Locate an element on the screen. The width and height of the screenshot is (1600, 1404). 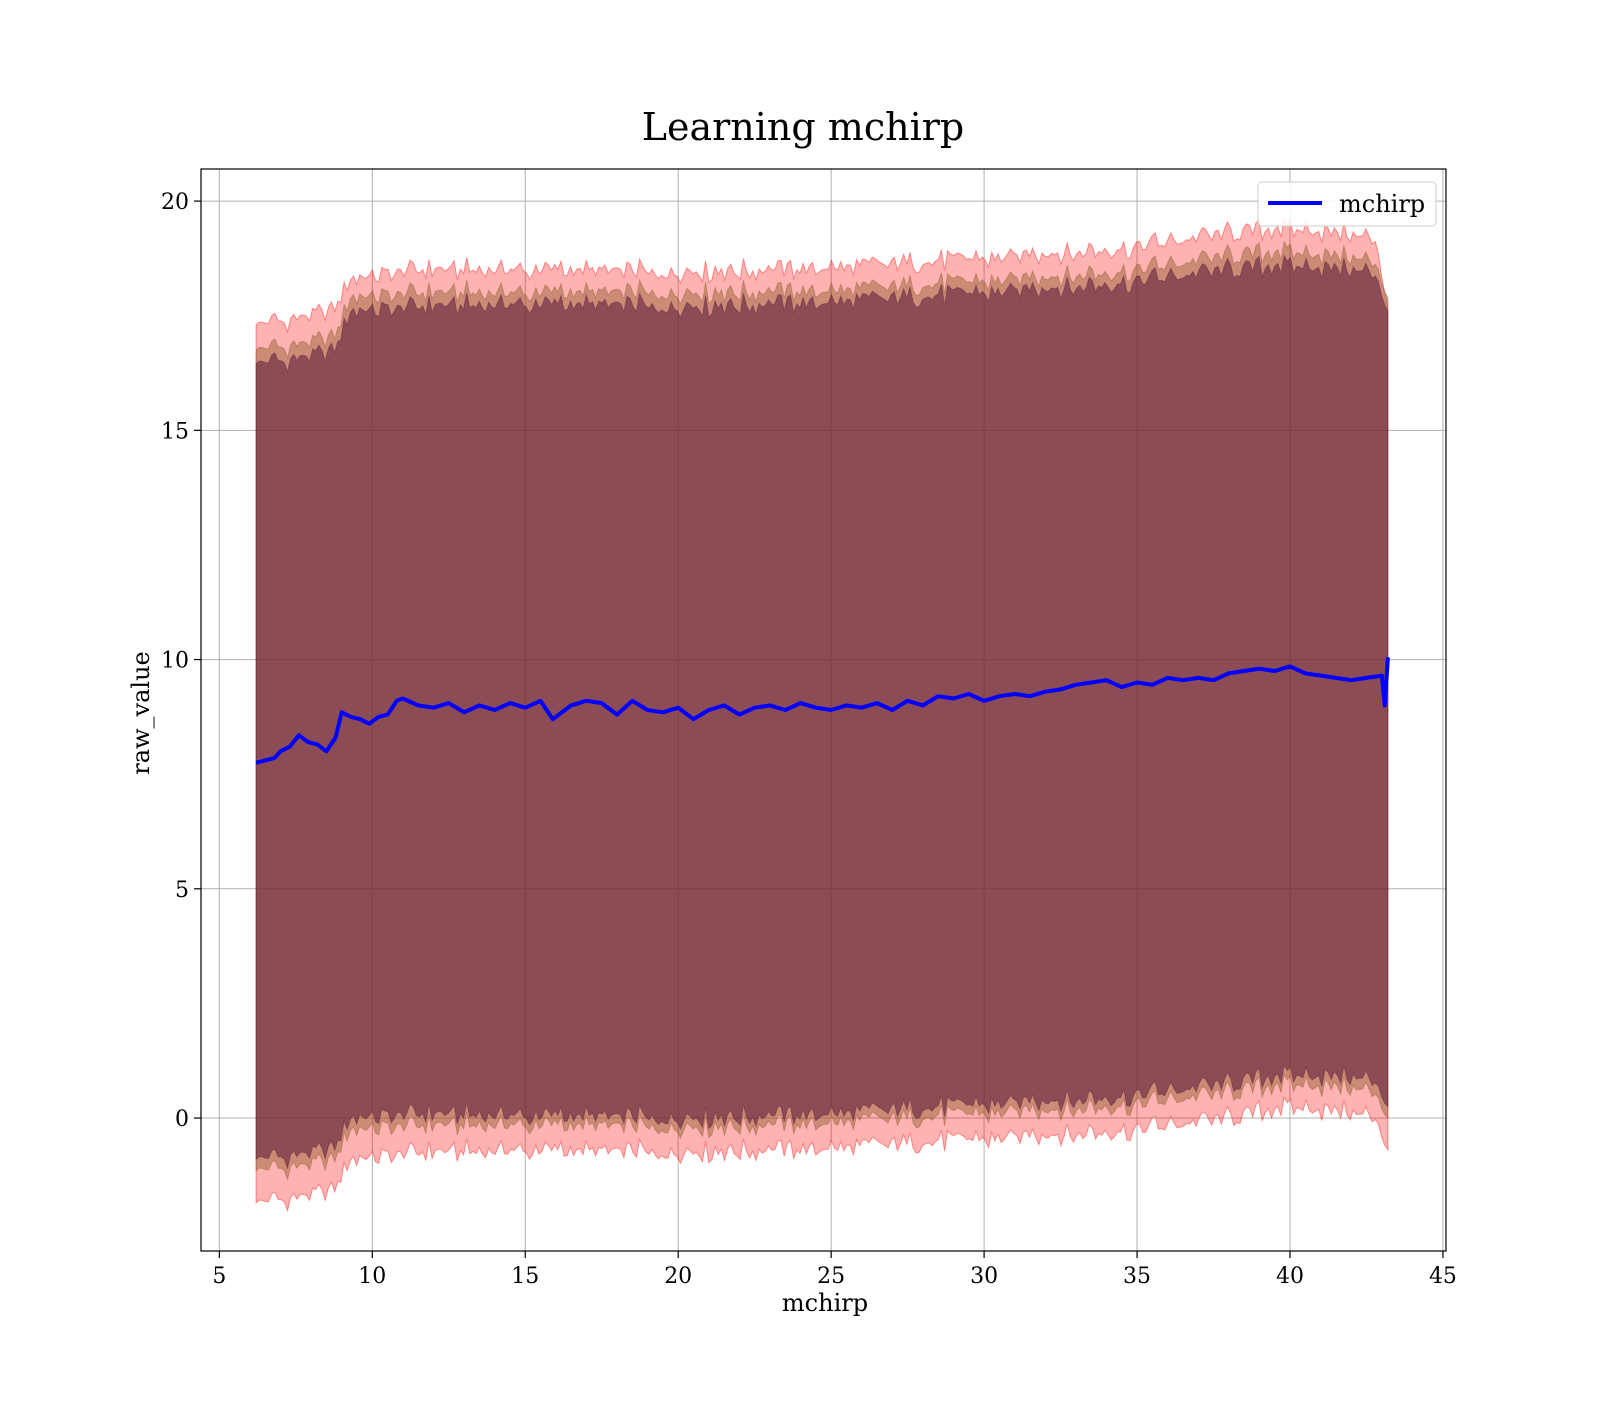
series-line-mchirp is located at coordinates (822, 711).